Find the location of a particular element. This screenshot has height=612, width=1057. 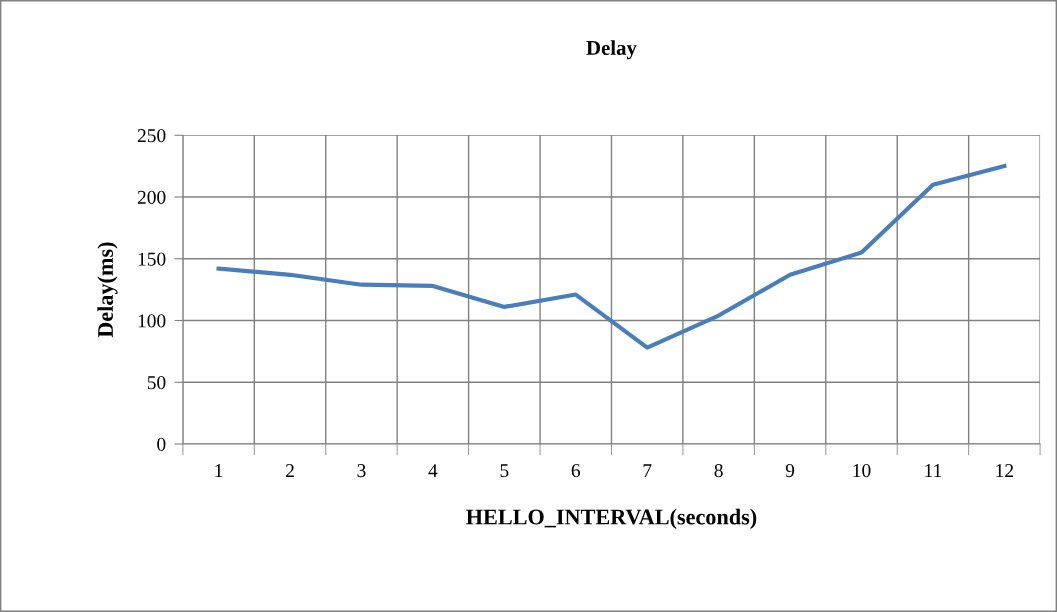

x-tick-label: 6 is located at coordinates (576, 471).